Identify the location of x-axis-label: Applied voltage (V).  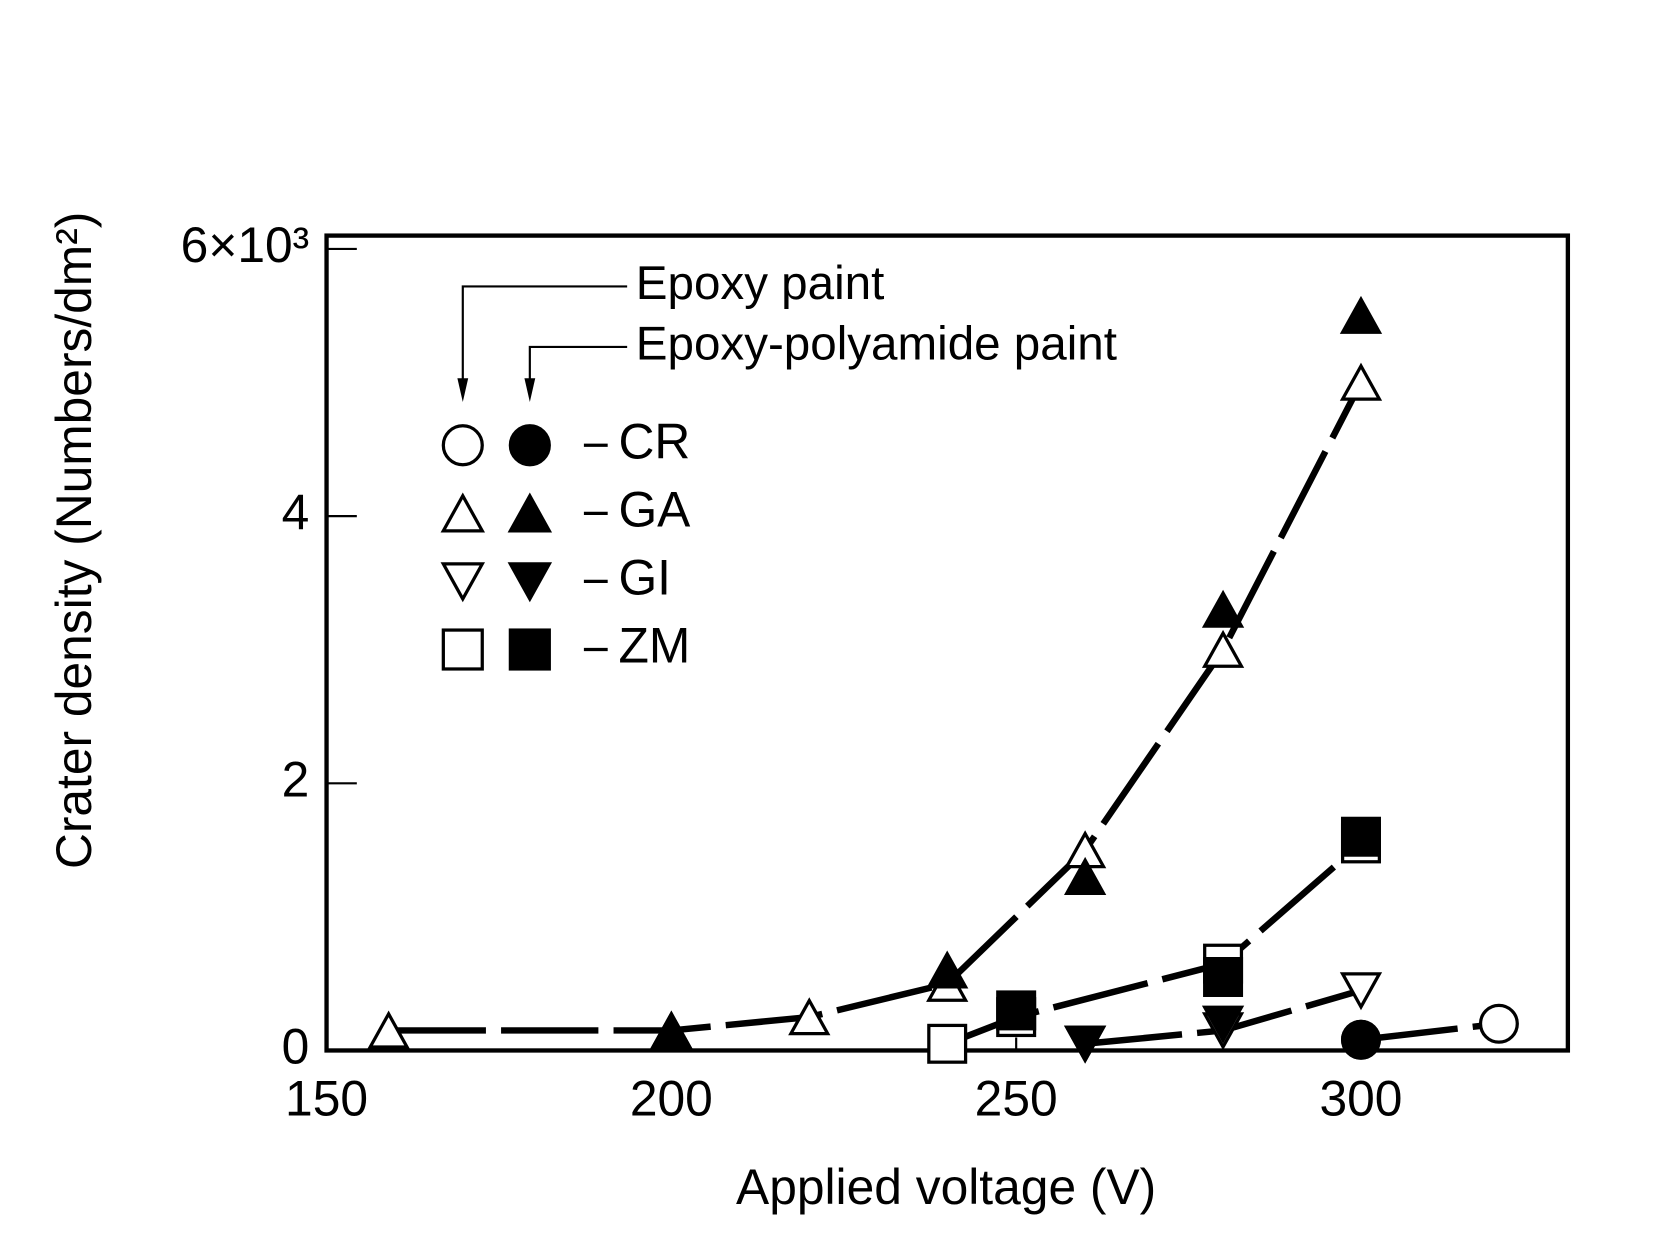
(946, 1187).